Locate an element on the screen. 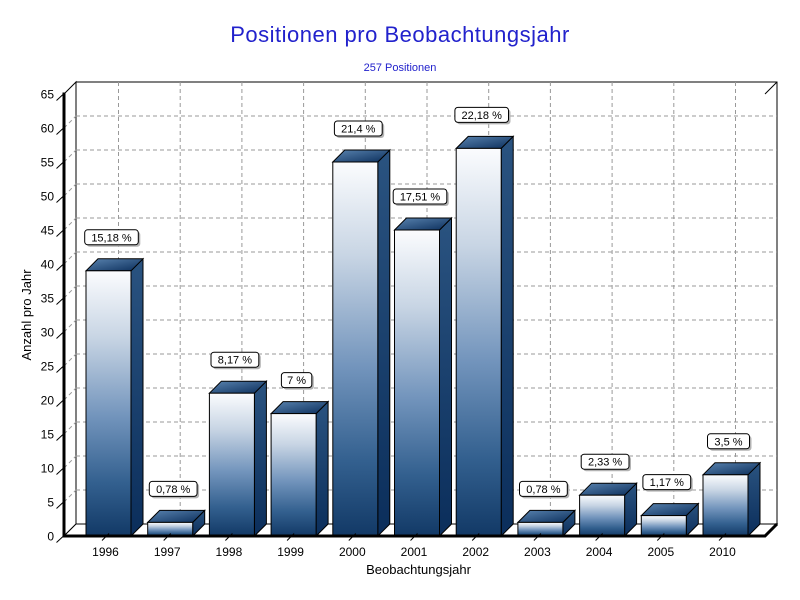 Image resolution: width=800 pixels, height=600 pixels. bar-1999 is located at coordinates (299, 469).